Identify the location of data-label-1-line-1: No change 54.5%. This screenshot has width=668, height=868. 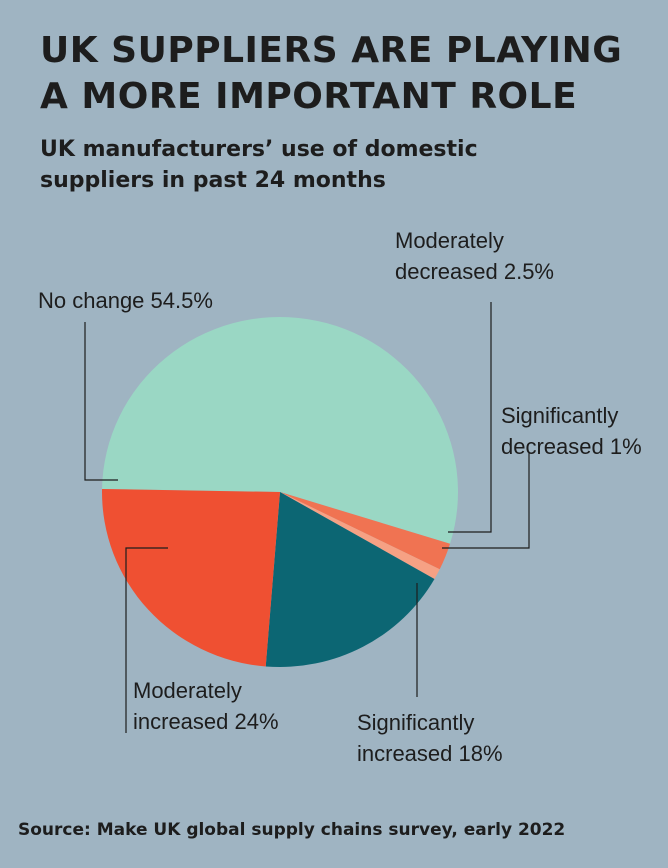
(125, 300).